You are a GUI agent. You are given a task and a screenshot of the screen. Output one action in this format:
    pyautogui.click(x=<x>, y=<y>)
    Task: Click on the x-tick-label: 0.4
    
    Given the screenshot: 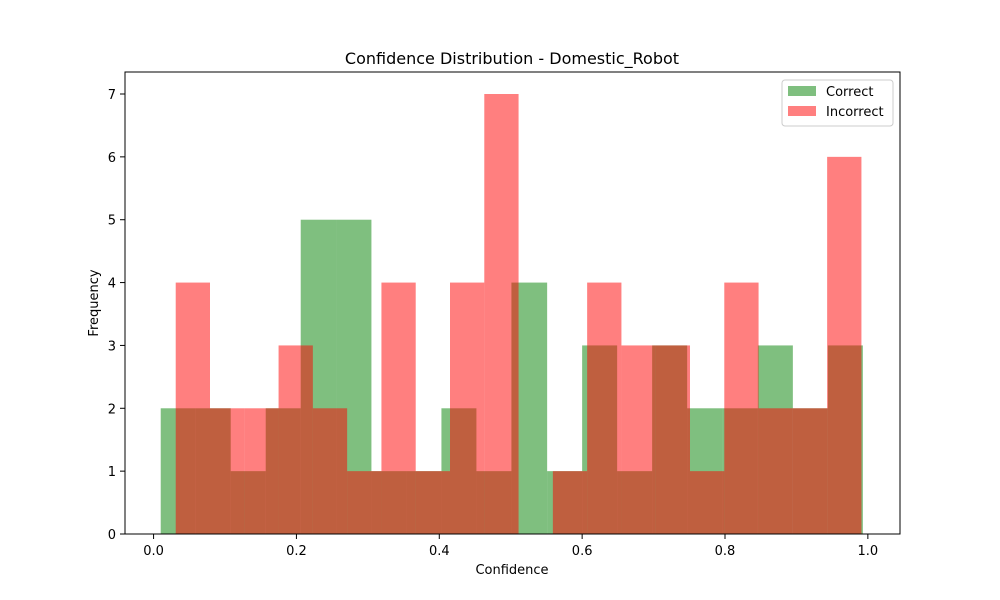 What is the action you would take?
    pyautogui.click(x=439, y=551)
    